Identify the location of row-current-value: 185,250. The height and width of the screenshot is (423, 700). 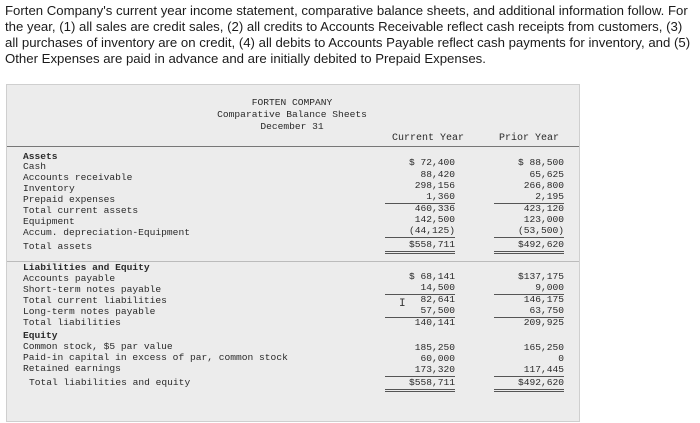
(434, 347).